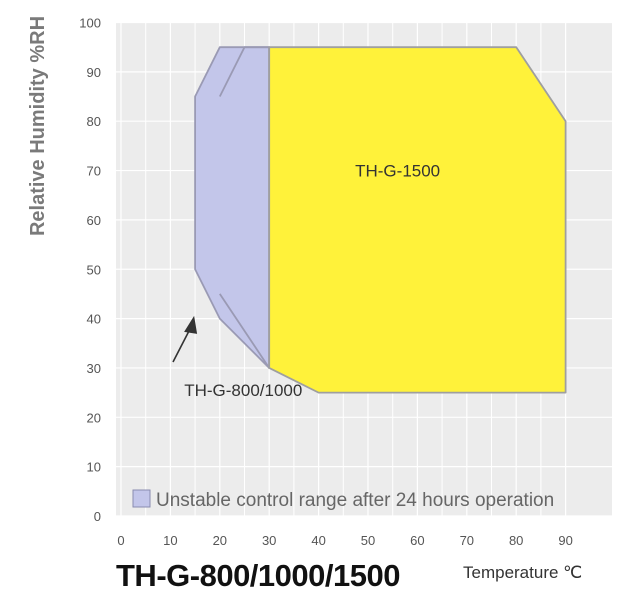  I want to click on x-tick-label: 50, so click(368, 540).